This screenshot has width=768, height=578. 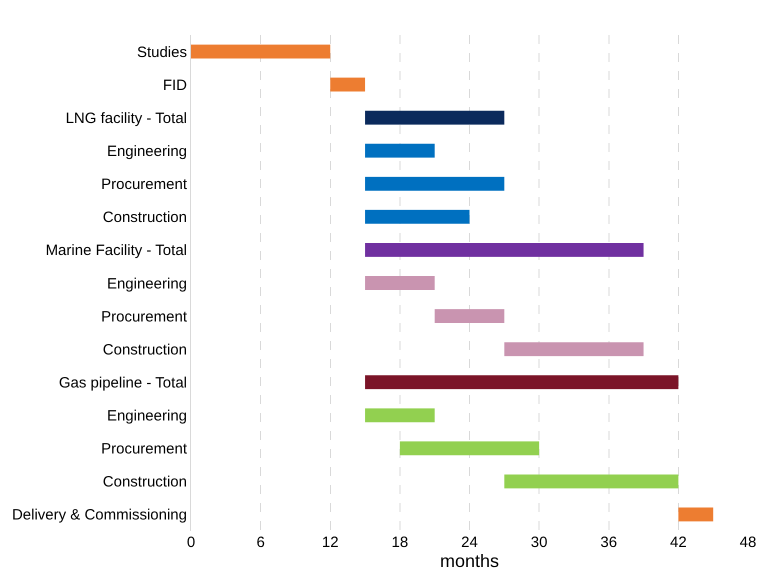 I want to click on y-tick-label: Delivery & Commissioning, so click(x=99, y=515).